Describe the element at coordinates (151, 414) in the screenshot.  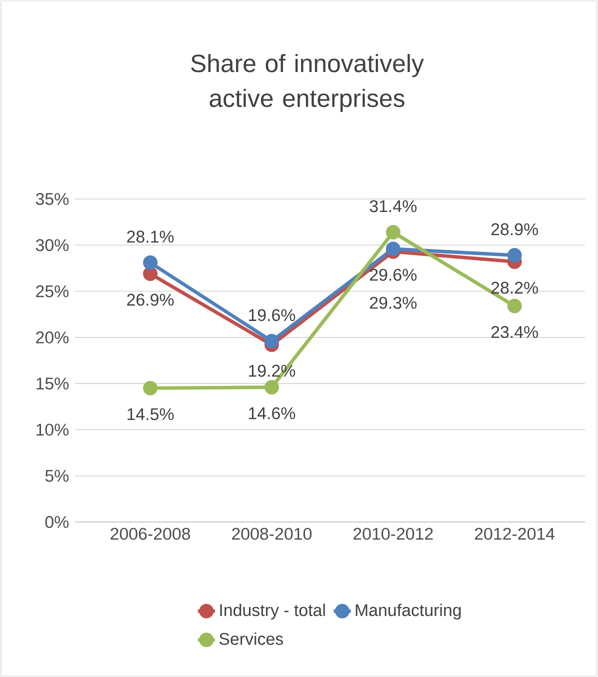
I see `data-label: 14.5%` at that location.